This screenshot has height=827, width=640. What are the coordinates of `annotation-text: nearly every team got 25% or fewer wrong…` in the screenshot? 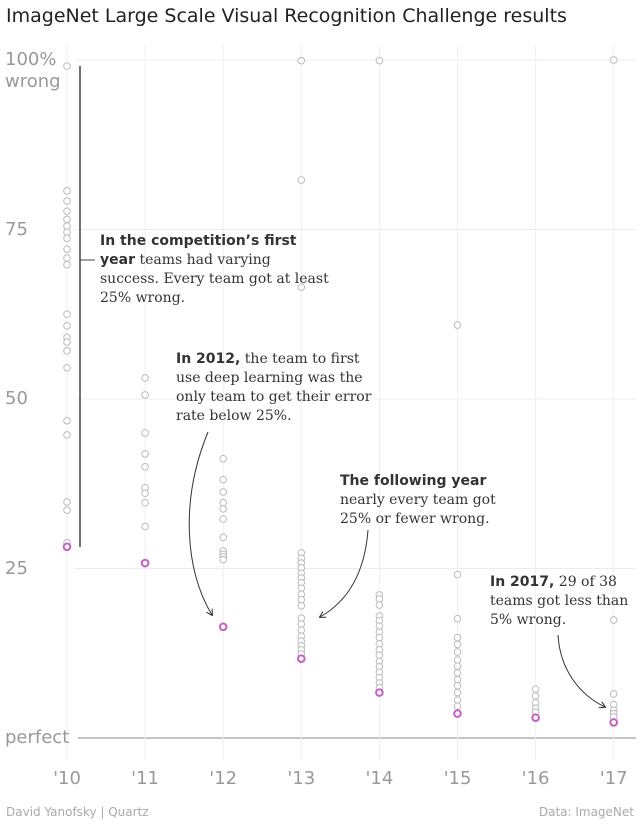 It's located at (418, 509).